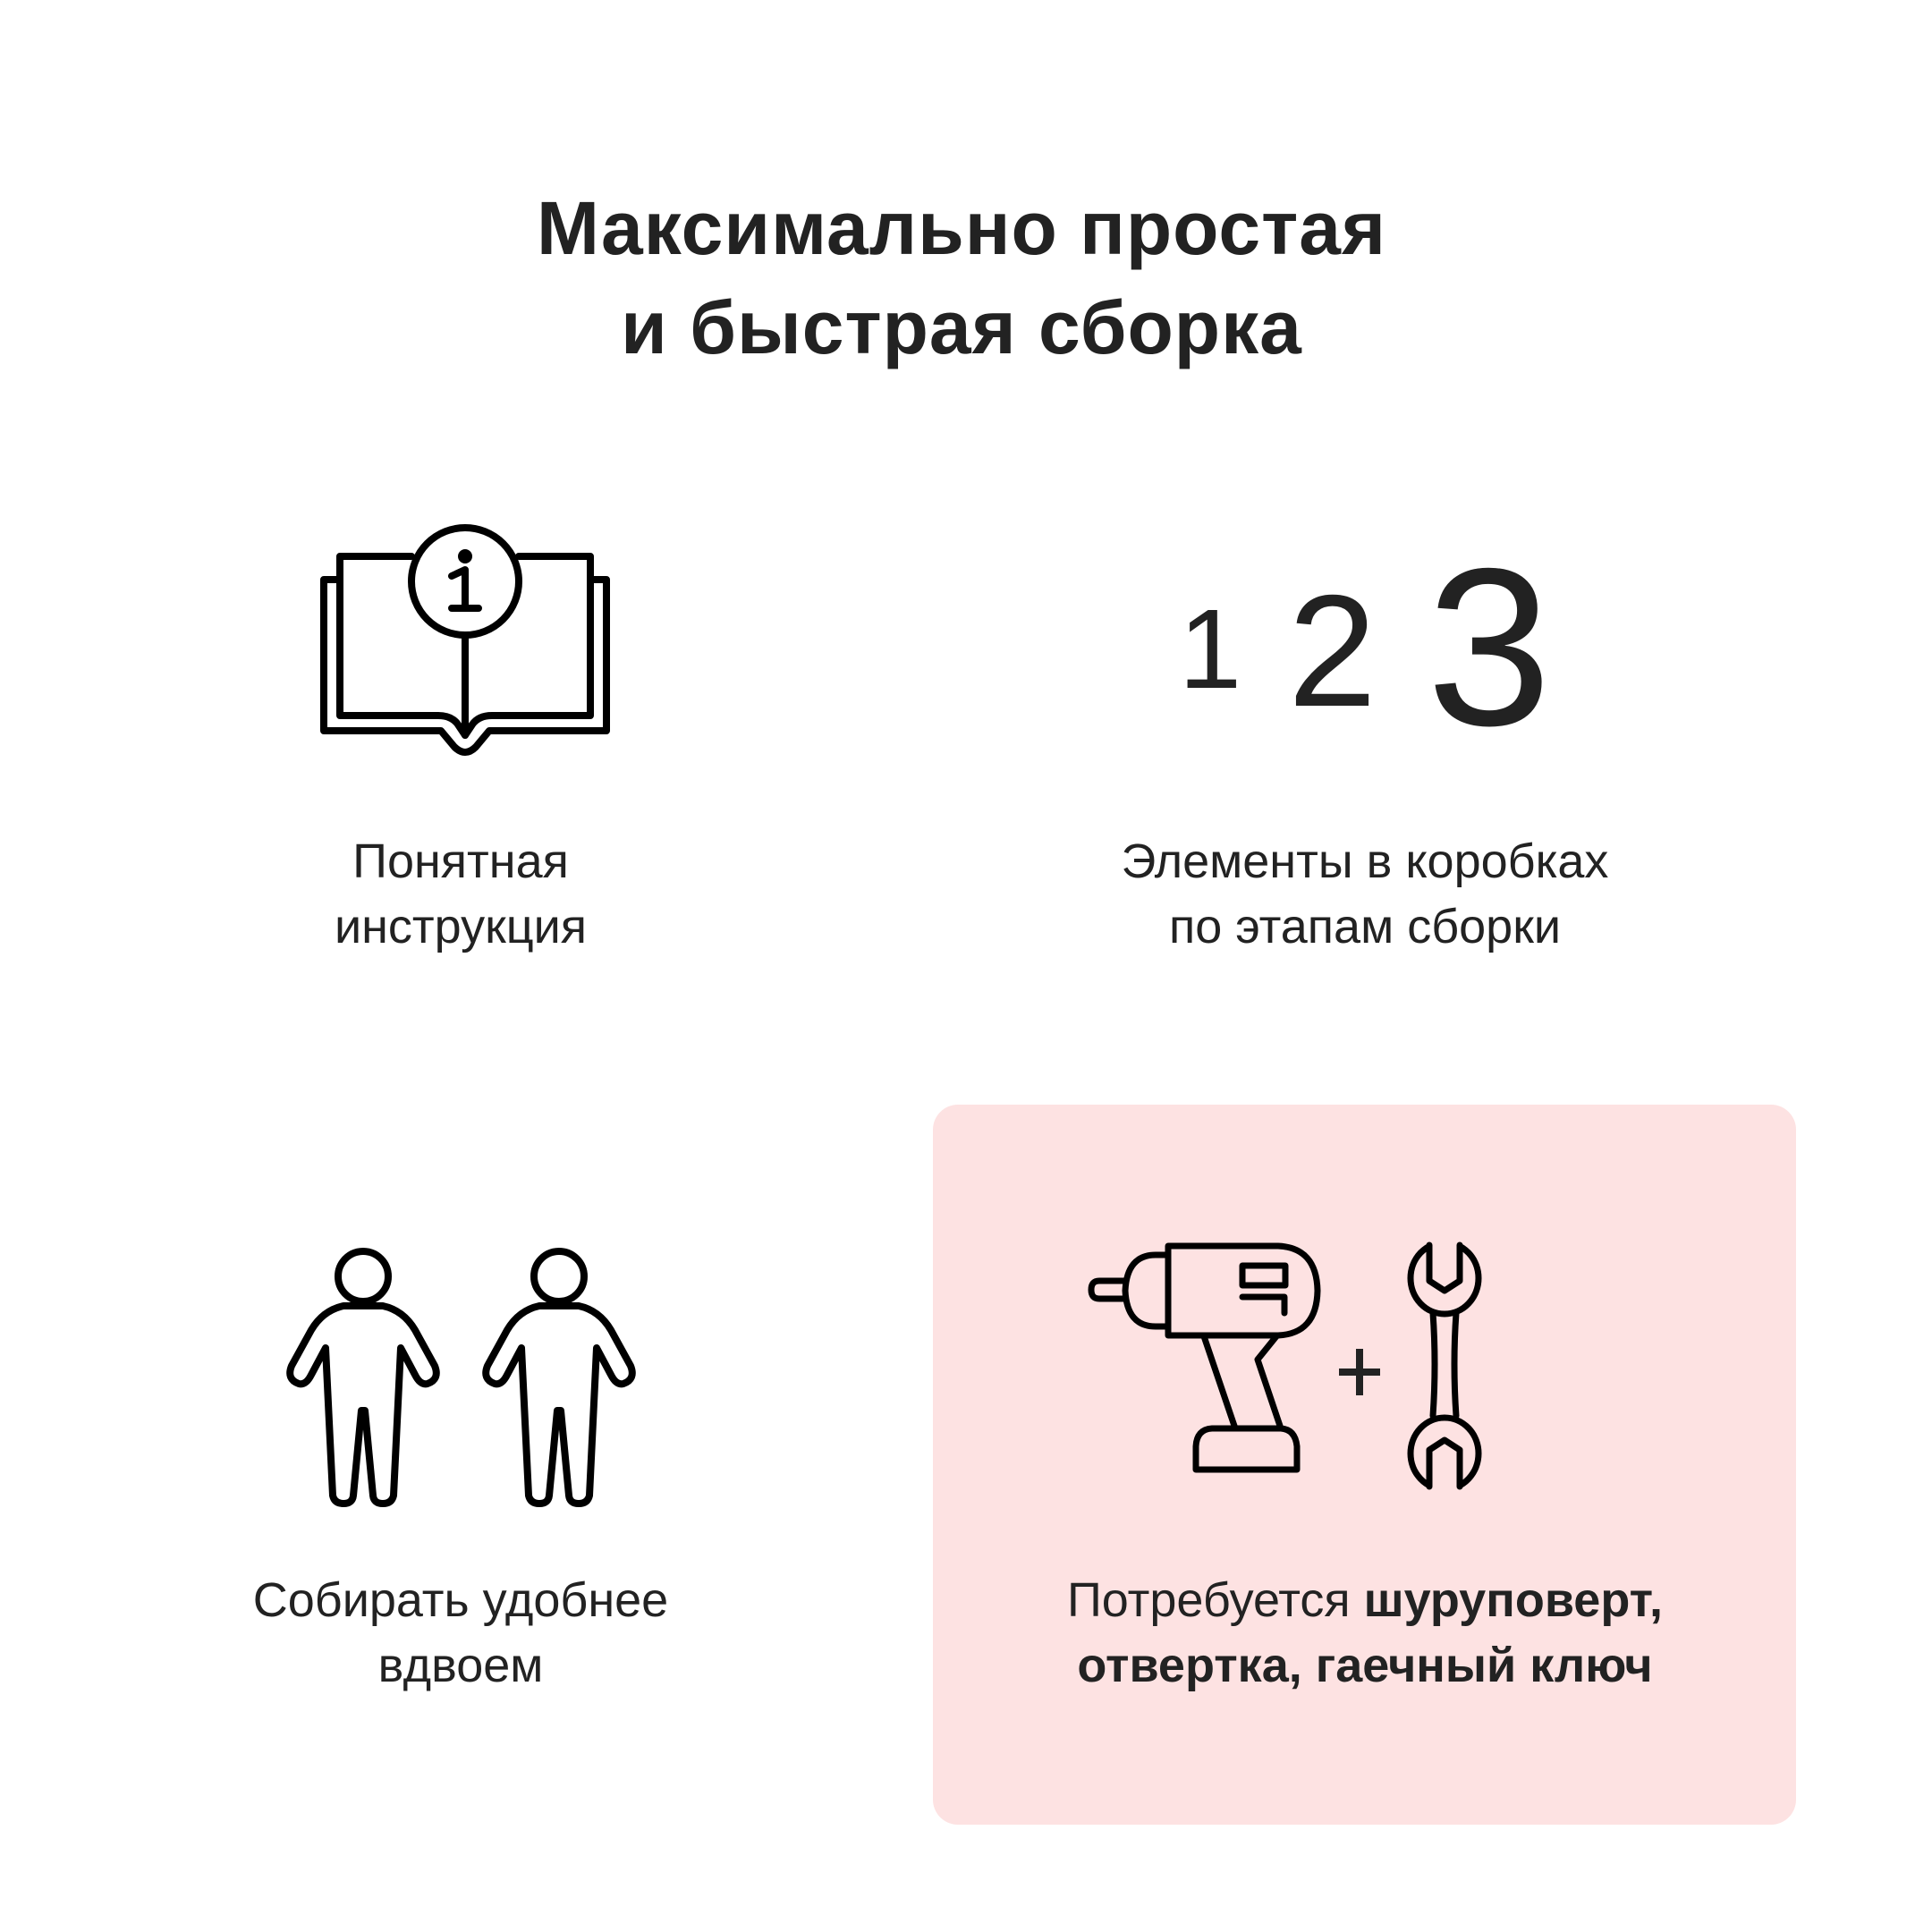  Describe the element at coordinates (1513, 1600) in the screenshot. I see `tools-bold-1: шуруповерт,` at that location.